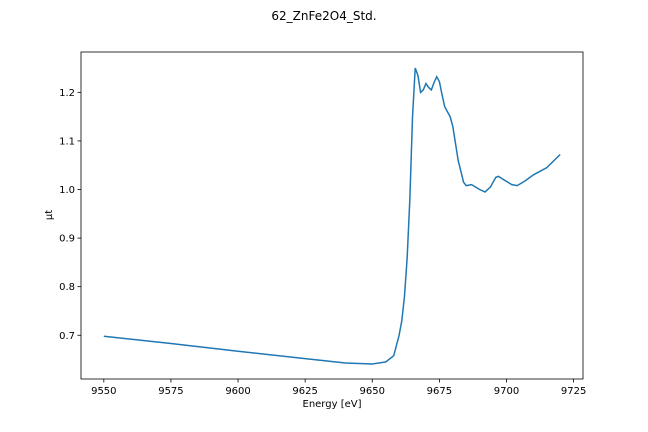  What do you see at coordinates (237, 391) in the screenshot?
I see `x-tick-label: 9600` at bounding box center [237, 391].